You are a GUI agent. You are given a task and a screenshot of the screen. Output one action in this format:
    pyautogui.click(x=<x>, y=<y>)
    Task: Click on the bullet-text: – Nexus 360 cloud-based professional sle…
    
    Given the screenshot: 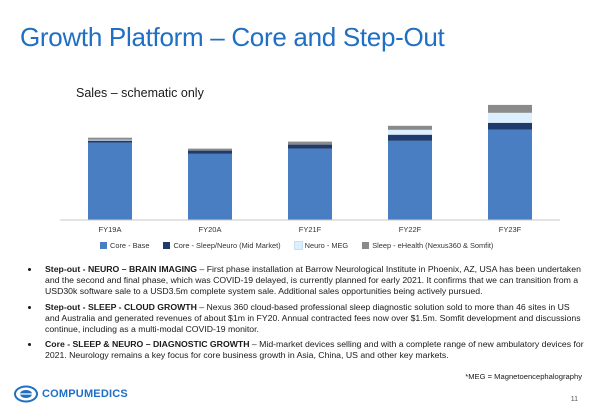 What is the action you would take?
    pyautogui.click(x=313, y=318)
    